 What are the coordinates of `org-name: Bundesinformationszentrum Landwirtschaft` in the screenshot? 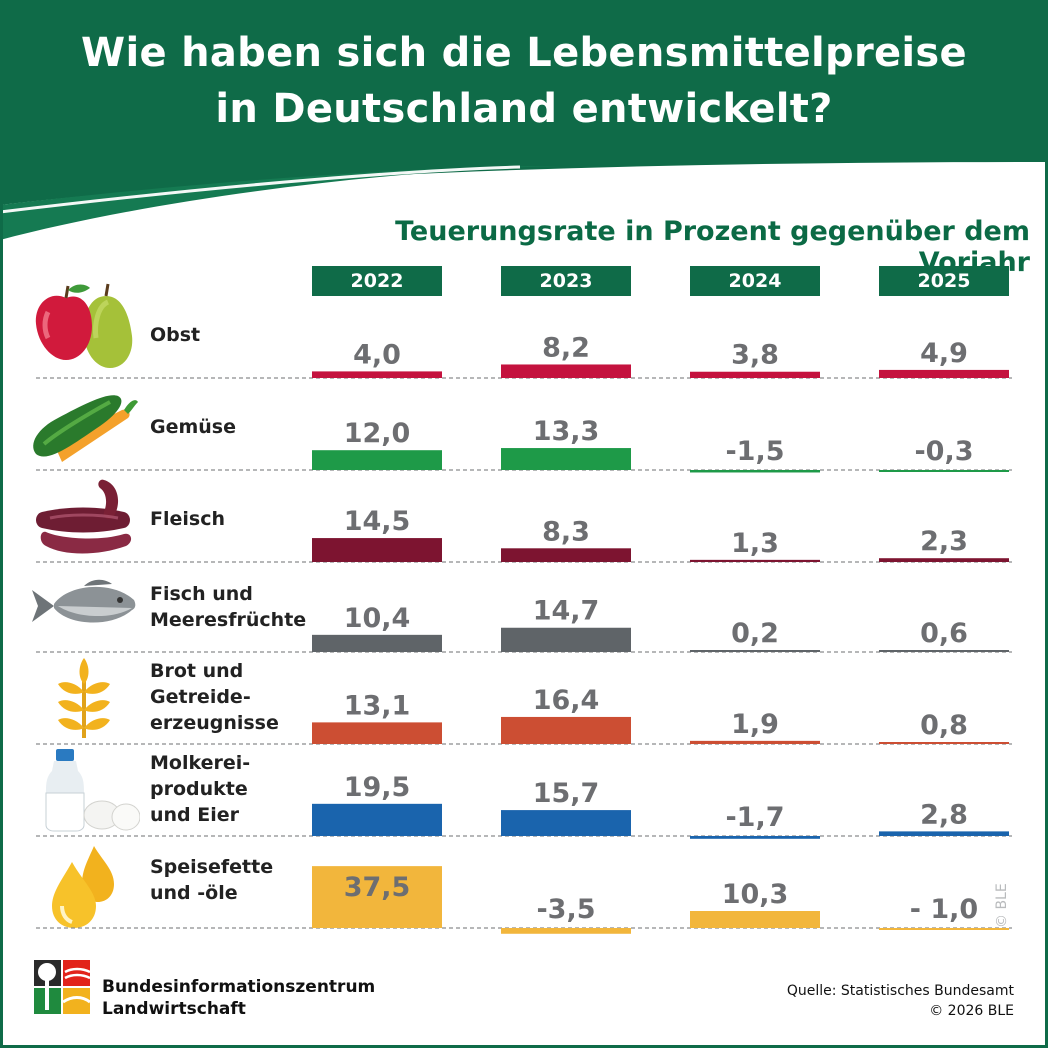 It's located at (238, 998).